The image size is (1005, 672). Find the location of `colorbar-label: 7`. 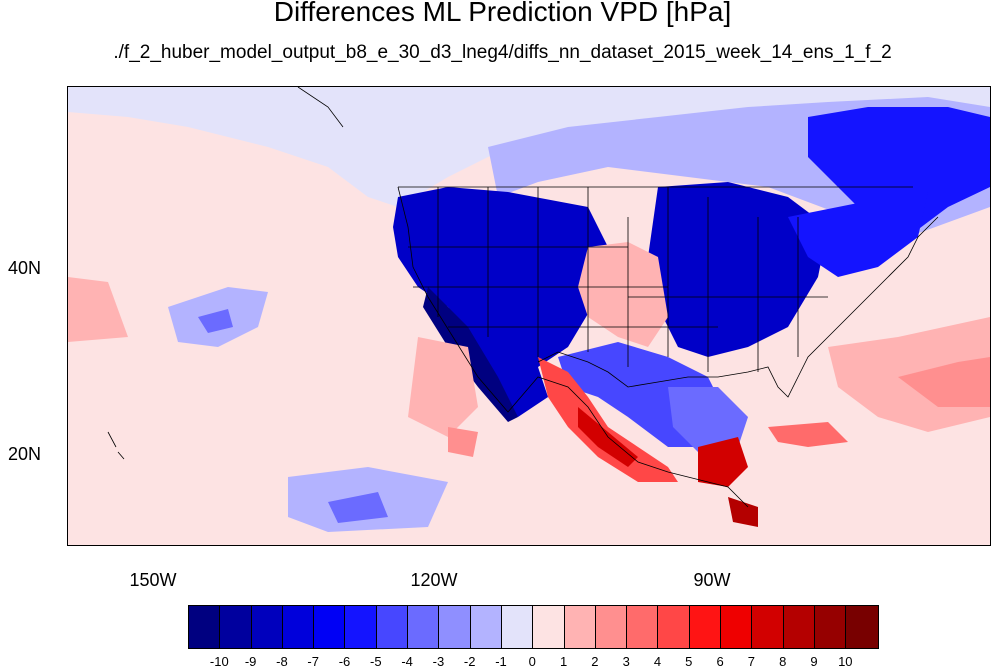

colorbar-label: 7 is located at coordinates (751, 661).